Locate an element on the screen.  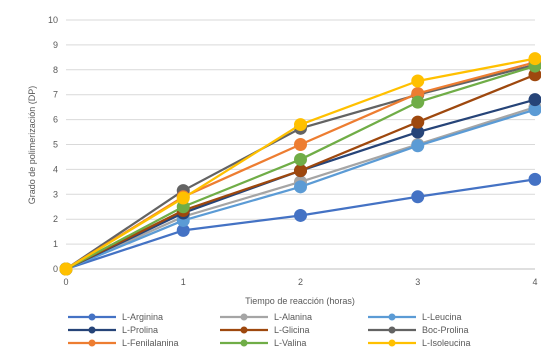
x-axis-label: Tiempo de reacción (horas) is located at coordinates (300, 301).